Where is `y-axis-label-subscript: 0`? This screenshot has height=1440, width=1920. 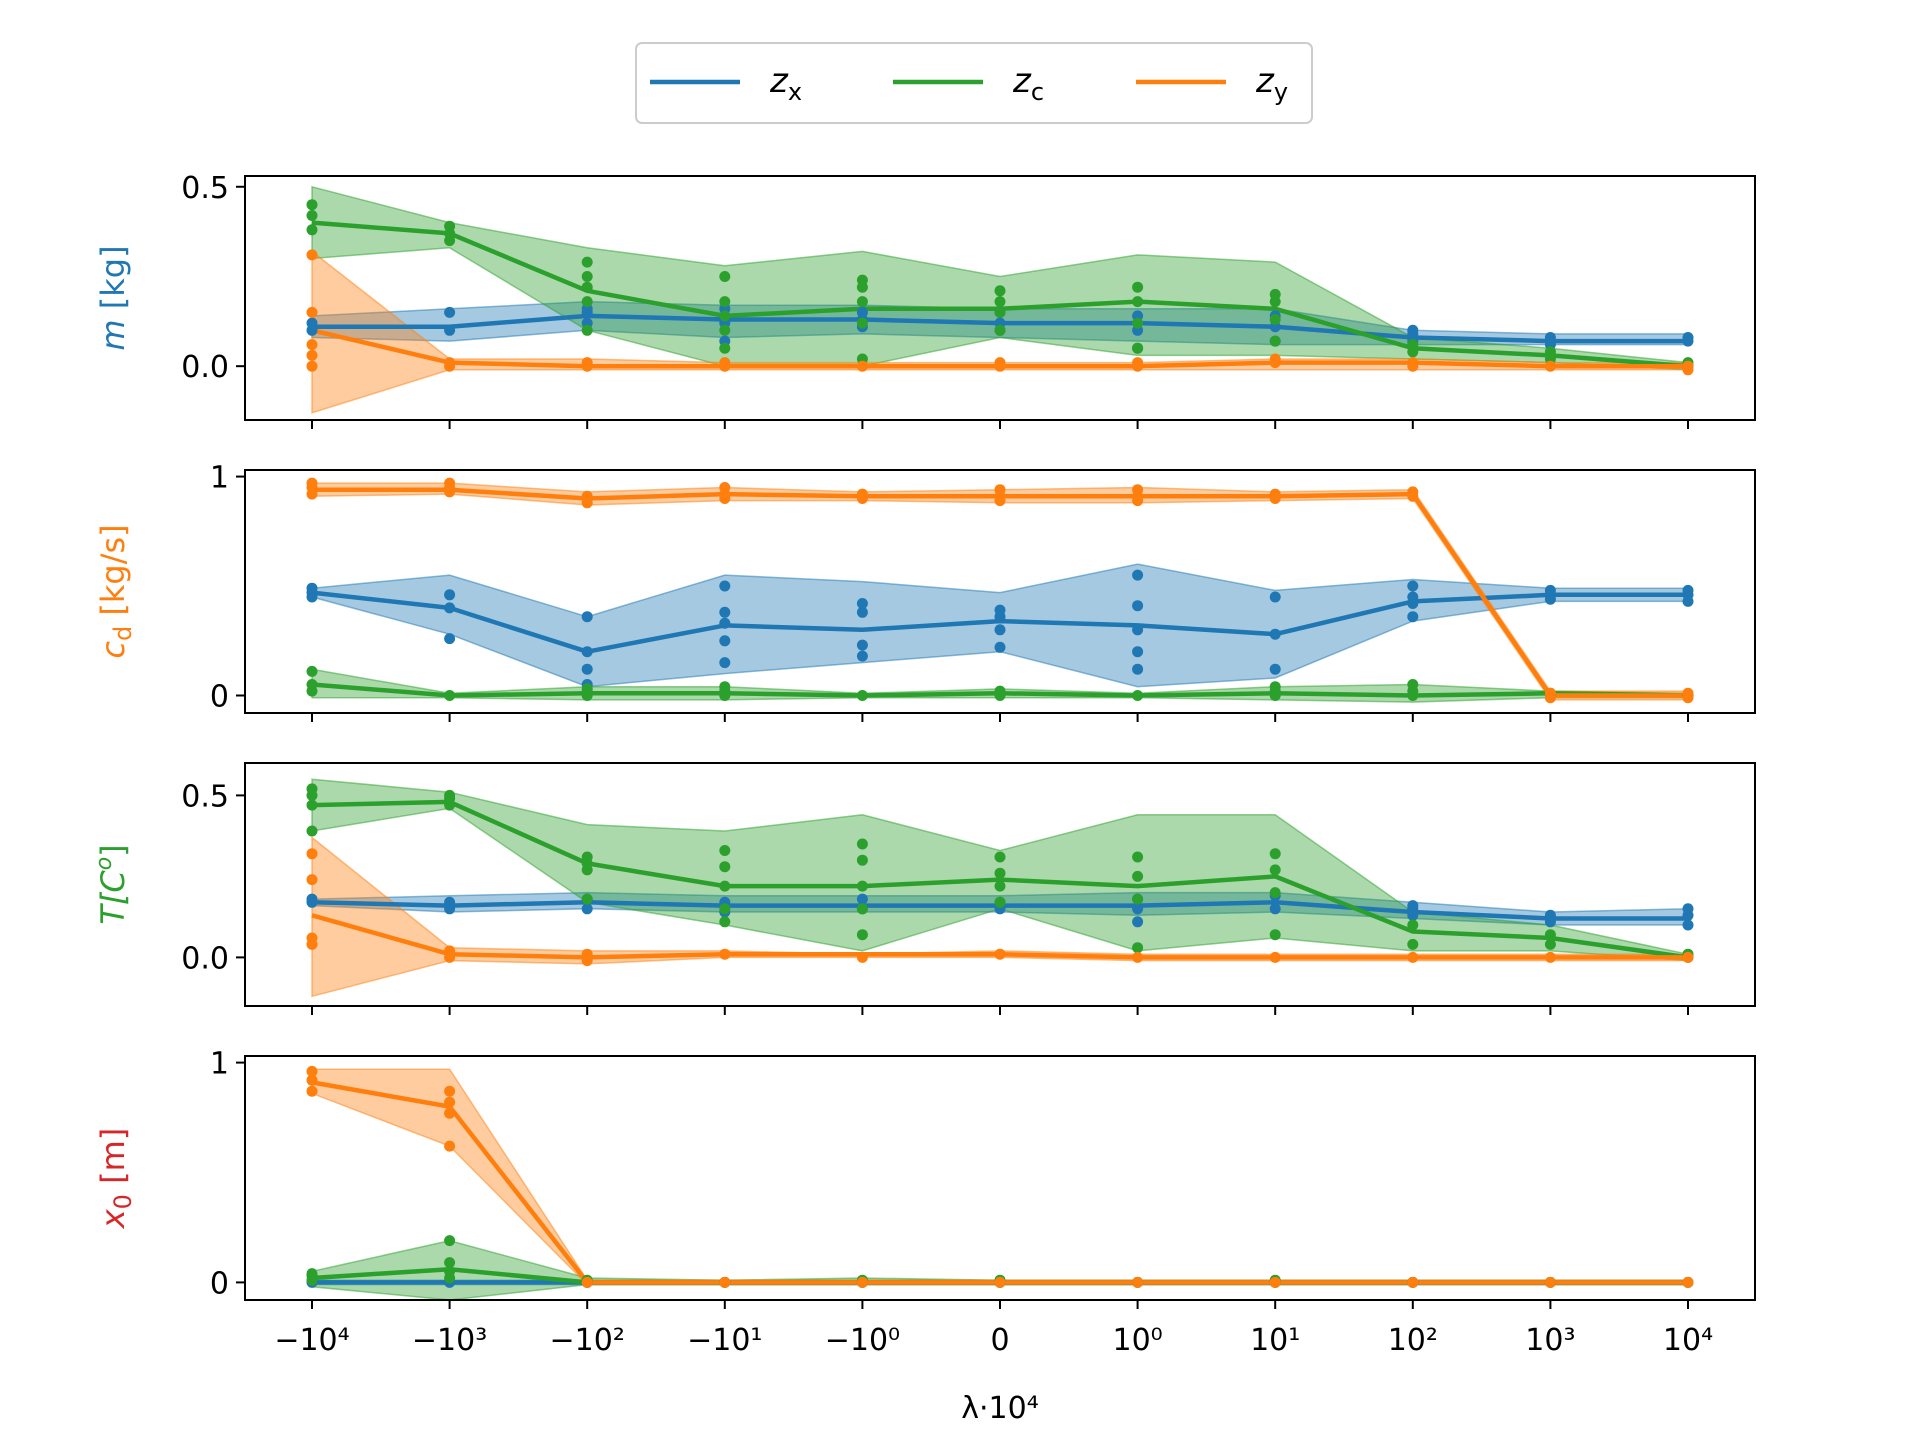 y-axis-label-subscript: 0 is located at coordinates (123, 1201).